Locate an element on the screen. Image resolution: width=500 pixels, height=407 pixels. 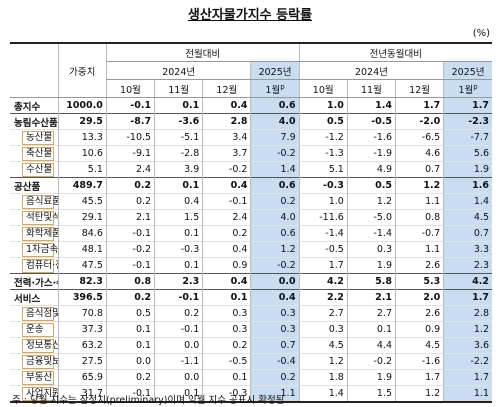
value: 0.5 is located at coordinates (371, 185).